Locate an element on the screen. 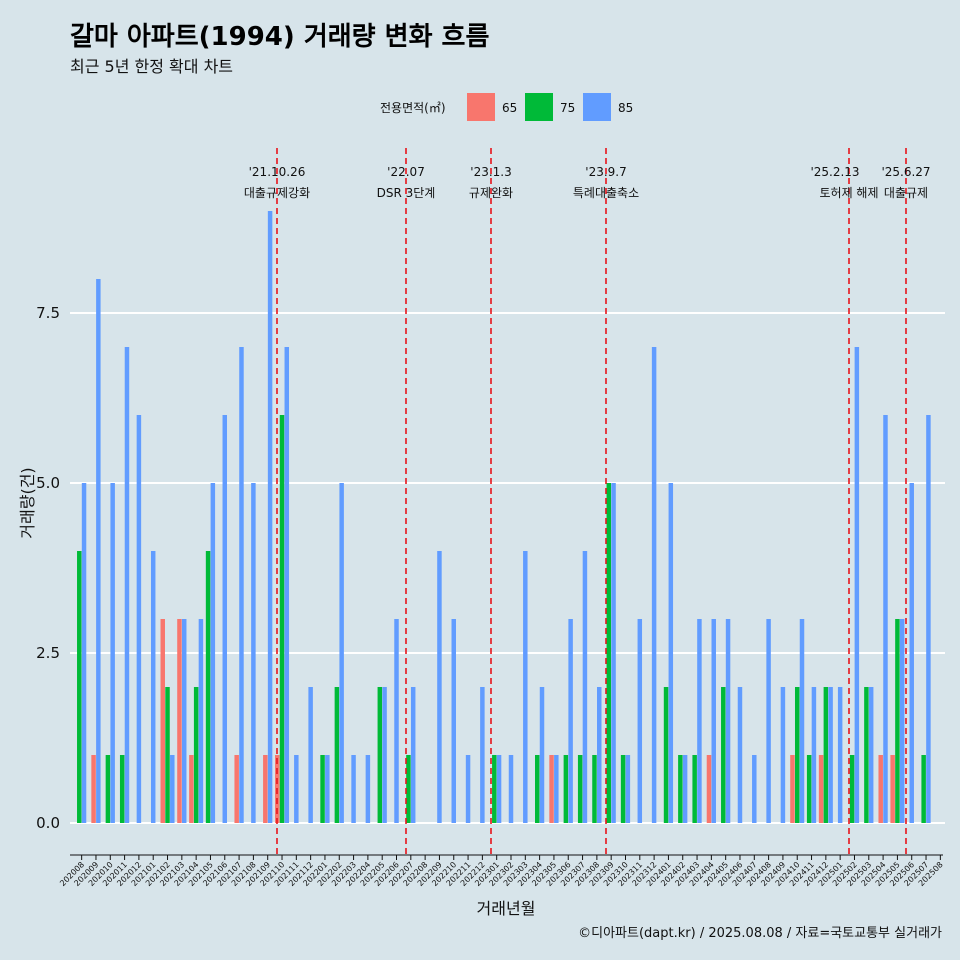 This screenshot has width=960, height=960. y-tick-label: 2.5 is located at coordinates (48, 653).